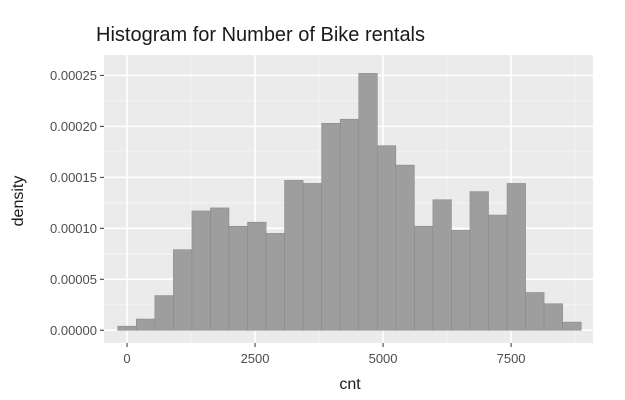 The image size is (625, 400). What do you see at coordinates (350, 384) in the screenshot?
I see `x-axis-title: cnt` at bounding box center [350, 384].